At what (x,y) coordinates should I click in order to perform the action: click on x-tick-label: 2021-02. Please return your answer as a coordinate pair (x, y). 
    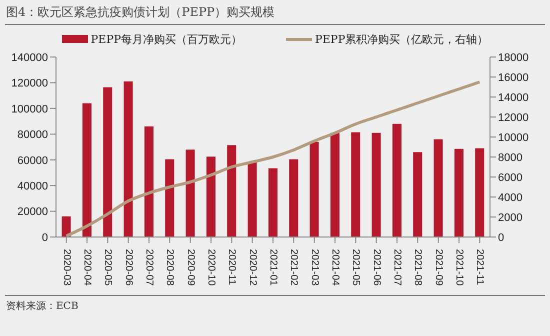
    Looking at the image, I should click on (294, 267).